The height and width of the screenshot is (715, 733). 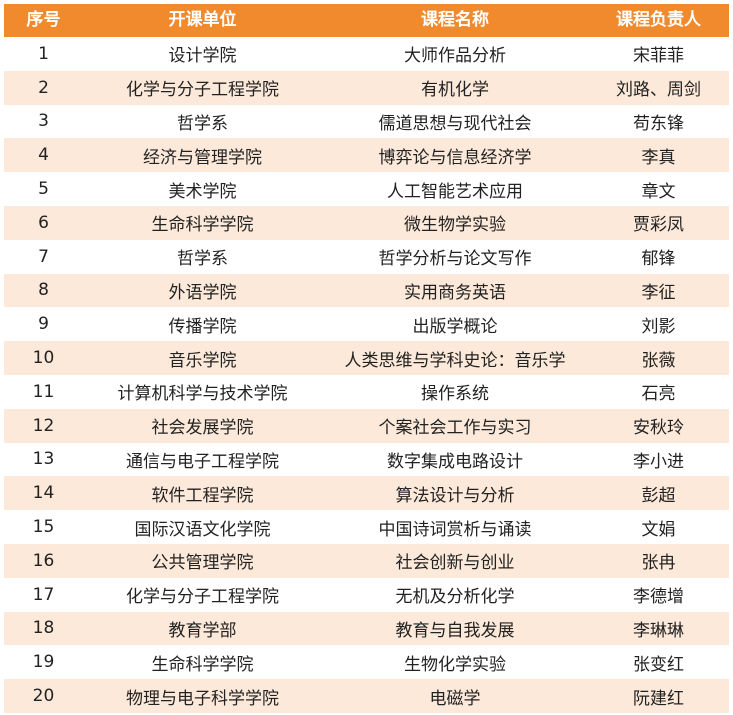 What do you see at coordinates (366, 696) in the screenshot?
I see `table-row: 20 物理与电子科学学院 电磁学 阮建红` at bounding box center [366, 696].